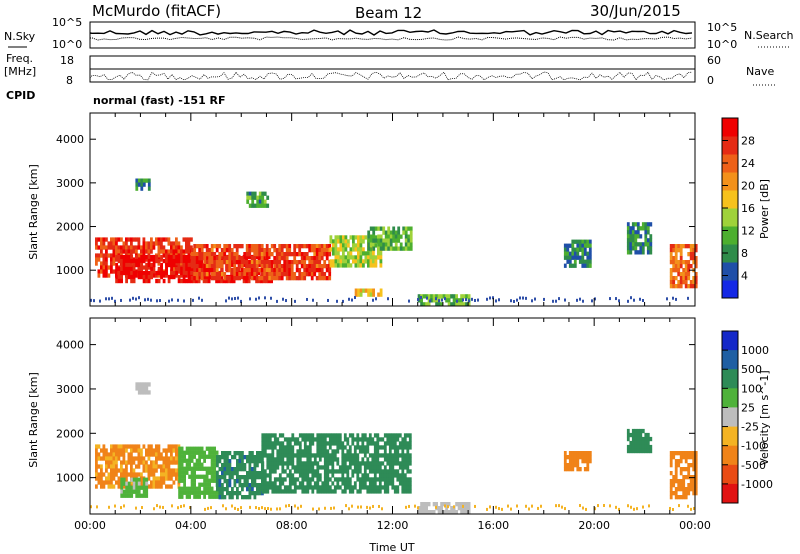 The height and width of the screenshot is (554, 800). I want to click on station-title: McMurdo (fitACF), so click(156, 11).